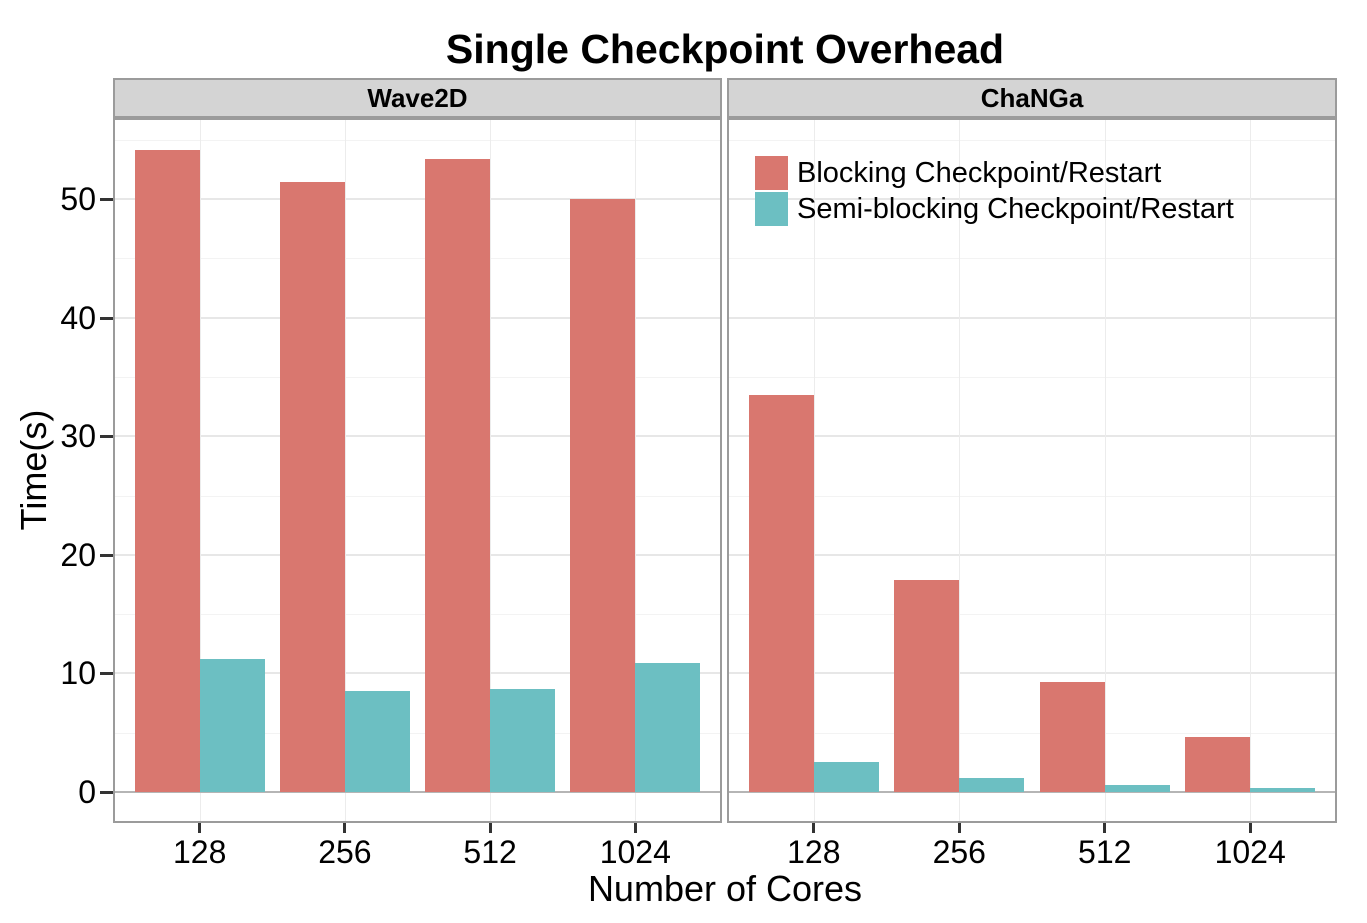 This screenshot has width=1367, height=923. I want to click on y-tick-label: 0, so click(87, 792).